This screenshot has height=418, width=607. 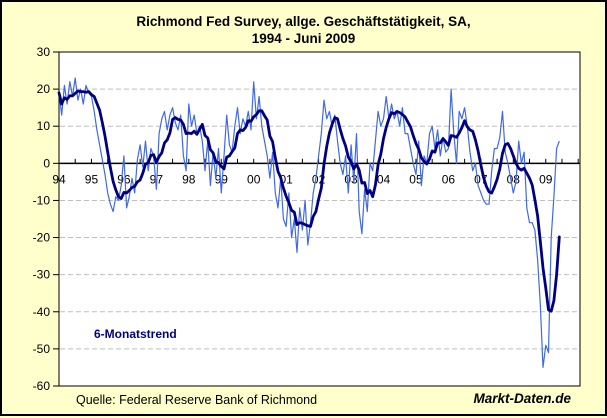 What do you see at coordinates (124, 179) in the screenshot?
I see `x-tick-label: 96` at bounding box center [124, 179].